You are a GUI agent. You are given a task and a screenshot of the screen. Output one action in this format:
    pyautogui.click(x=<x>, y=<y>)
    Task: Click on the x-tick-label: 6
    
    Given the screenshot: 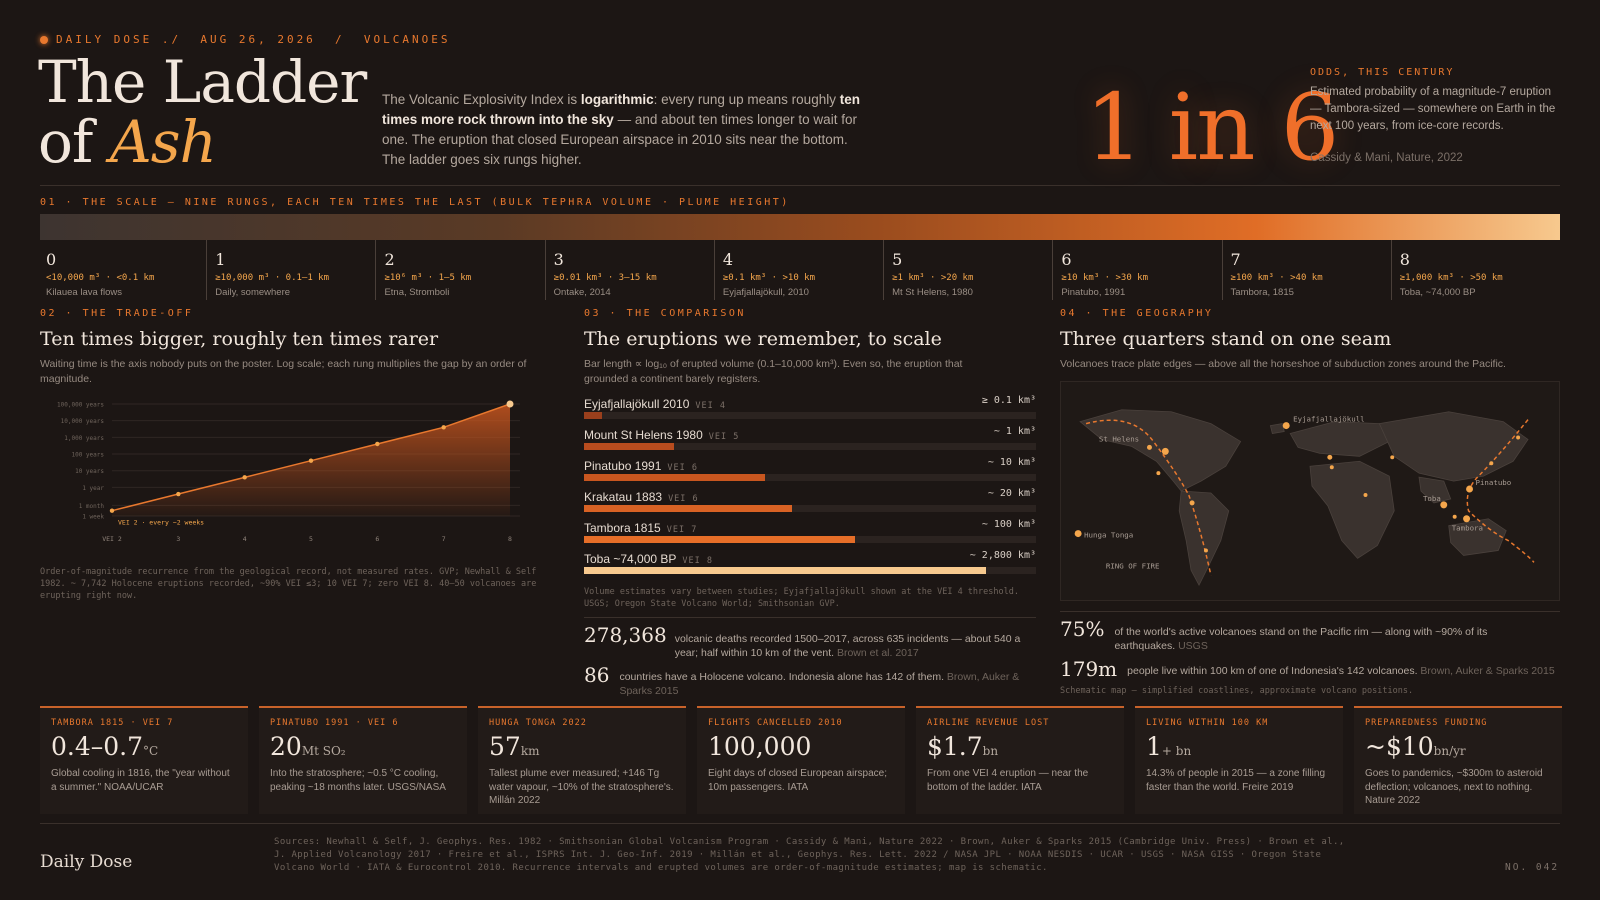 What is the action you would take?
    pyautogui.click(x=377, y=539)
    